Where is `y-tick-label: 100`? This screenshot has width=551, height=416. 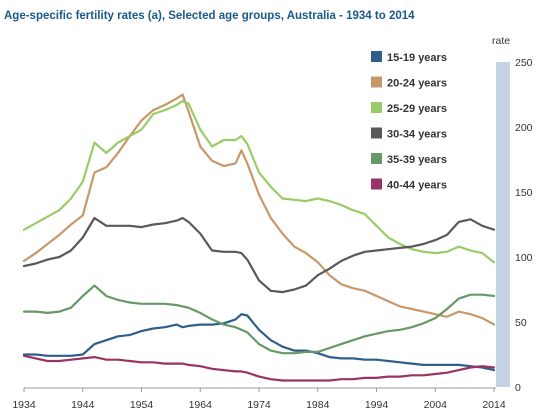
y-tick-label: 100 is located at coordinates (524, 258).